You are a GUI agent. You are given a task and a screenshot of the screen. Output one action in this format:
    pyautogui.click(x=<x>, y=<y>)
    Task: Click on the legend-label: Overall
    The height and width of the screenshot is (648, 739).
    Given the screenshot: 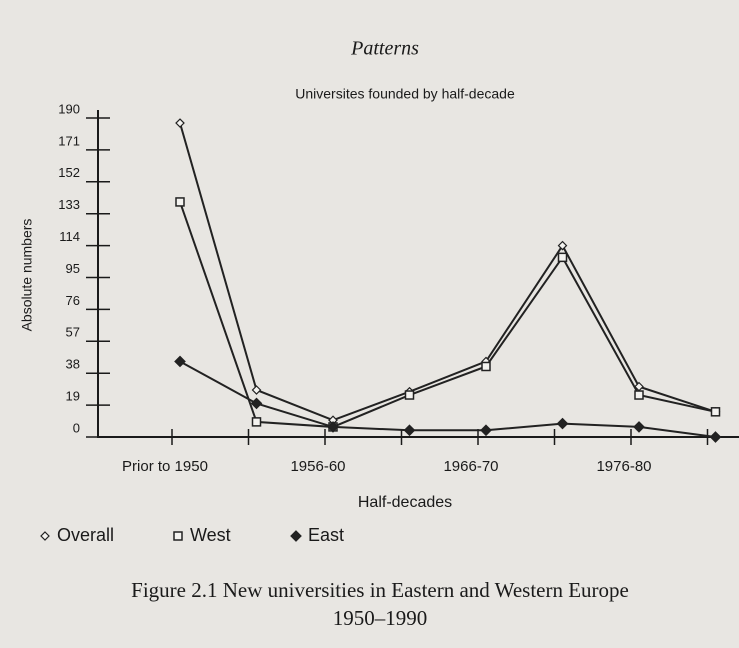 What is the action you would take?
    pyautogui.click(x=85, y=535)
    